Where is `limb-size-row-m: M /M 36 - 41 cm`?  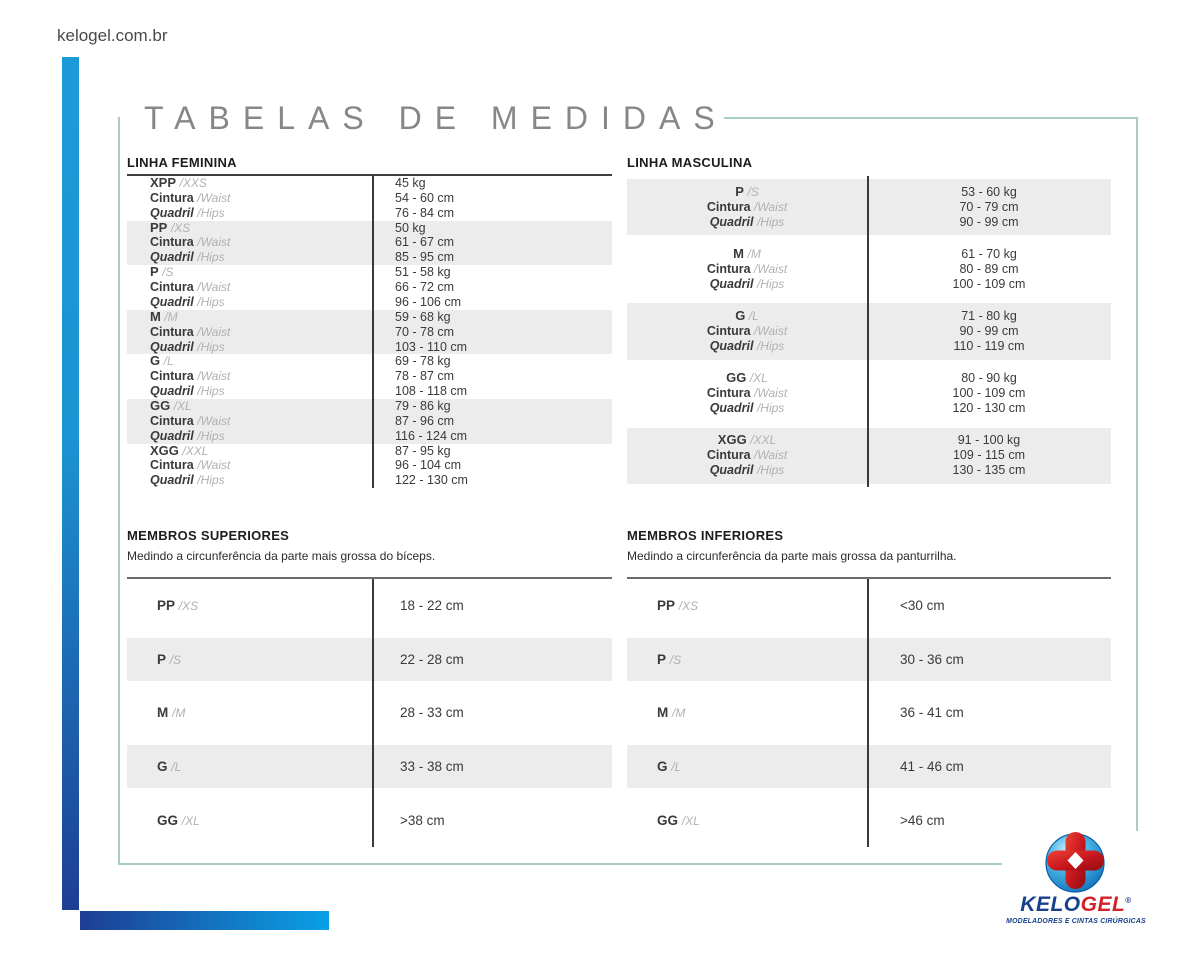 limb-size-row-m: M /M 36 - 41 cm is located at coordinates (869, 713).